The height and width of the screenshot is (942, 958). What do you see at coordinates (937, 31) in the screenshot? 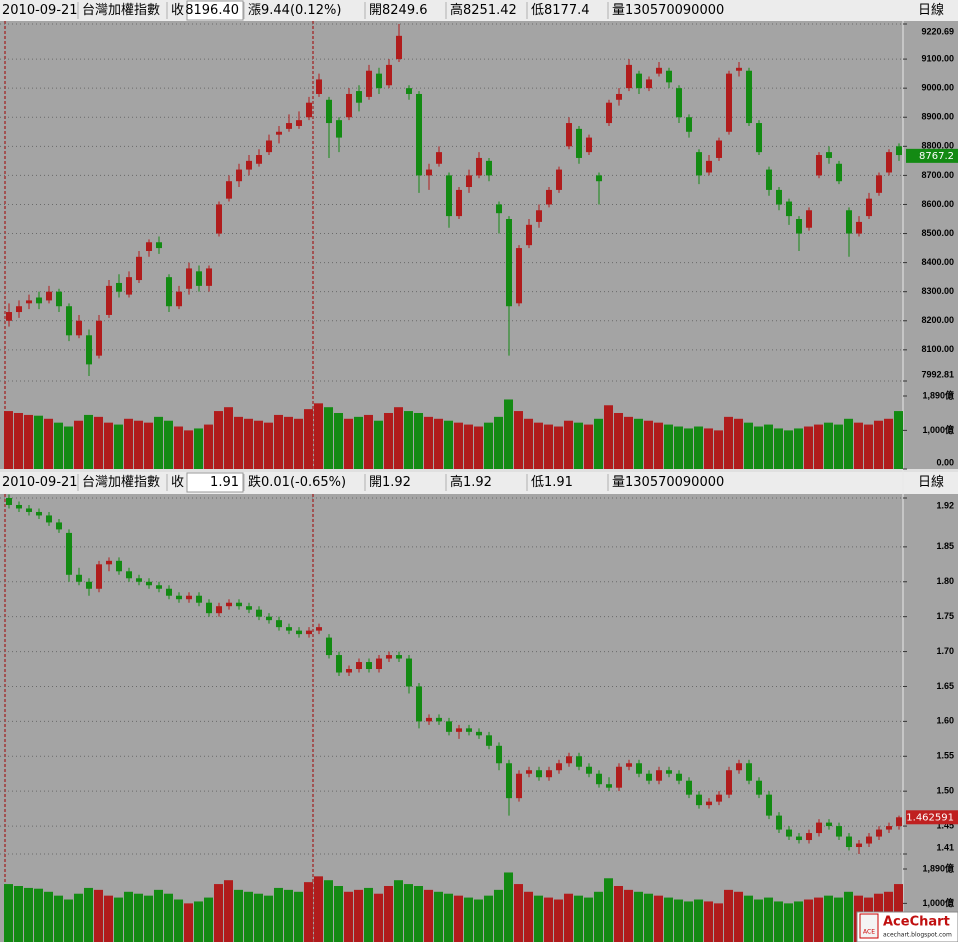
I see `y-tick-label: 9220.69` at bounding box center [937, 31].